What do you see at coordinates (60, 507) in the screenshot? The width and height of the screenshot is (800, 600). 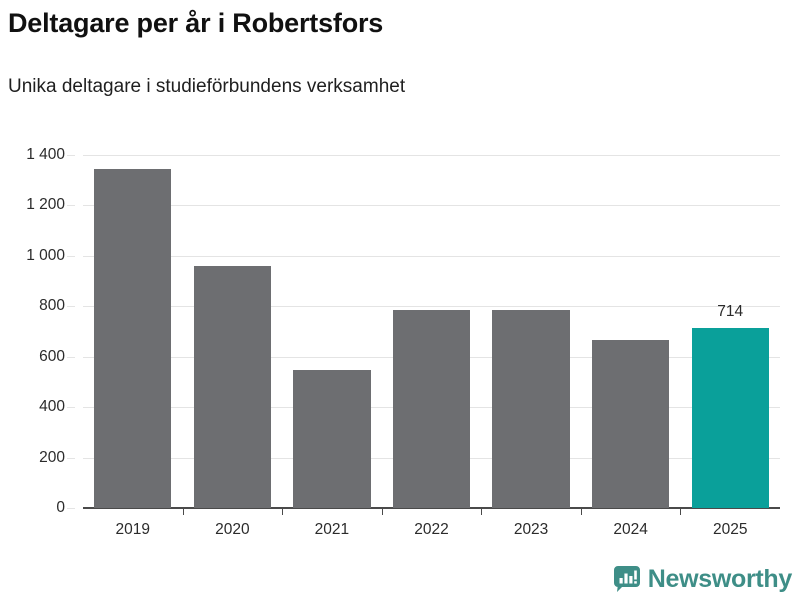 I see `y-tick-label: 0` at bounding box center [60, 507].